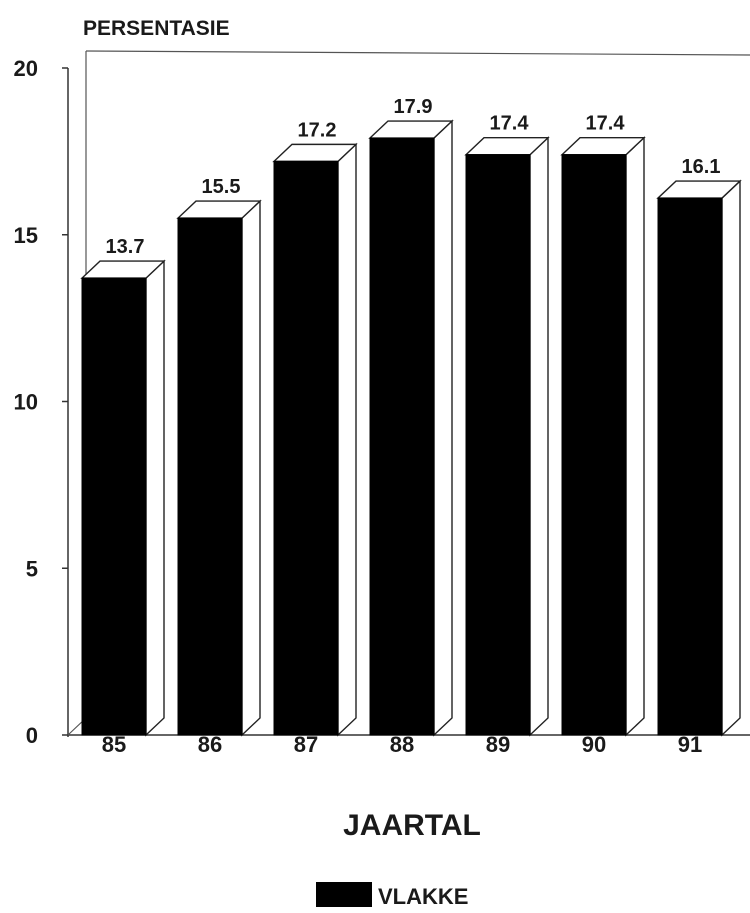 The height and width of the screenshot is (913, 750). Describe the element at coordinates (26, 68) in the screenshot. I see `y-tick-label: 20` at that location.